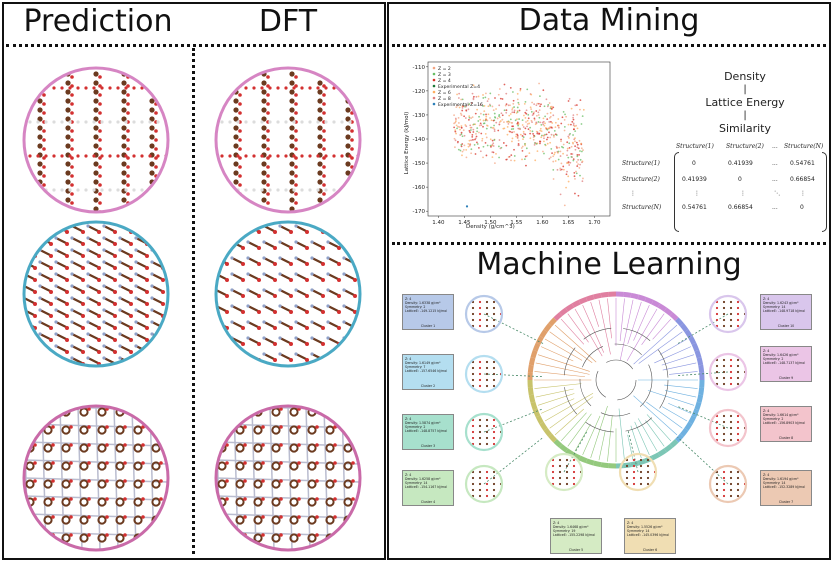 The image size is (833, 562). Describe the element at coordinates (650, 550) in the screenshot. I see `cluster-label: Cluster 6` at that location.